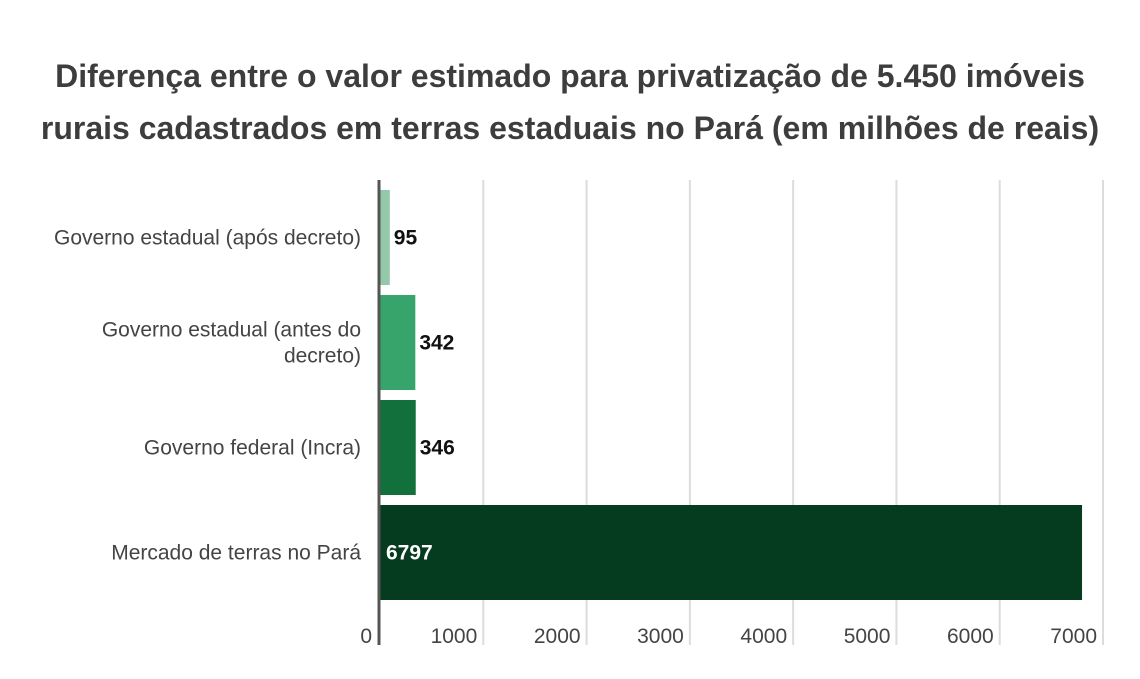 This screenshot has width=1140, height=679. What do you see at coordinates (236, 553) in the screenshot?
I see `category-label-3-0: Mercado de terras no Pará` at bounding box center [236, 553].